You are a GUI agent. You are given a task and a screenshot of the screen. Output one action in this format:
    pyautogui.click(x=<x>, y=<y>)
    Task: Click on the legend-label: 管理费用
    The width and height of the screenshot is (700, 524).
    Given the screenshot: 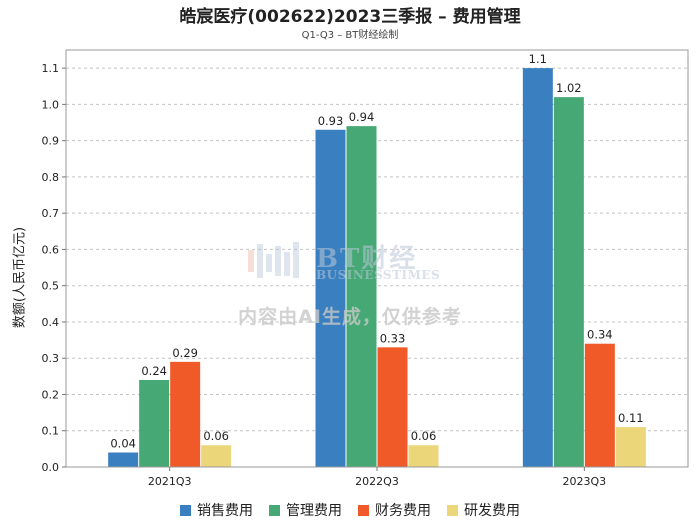 What is the action you would take?
    pyautogui.click(x=314, y=511)
    